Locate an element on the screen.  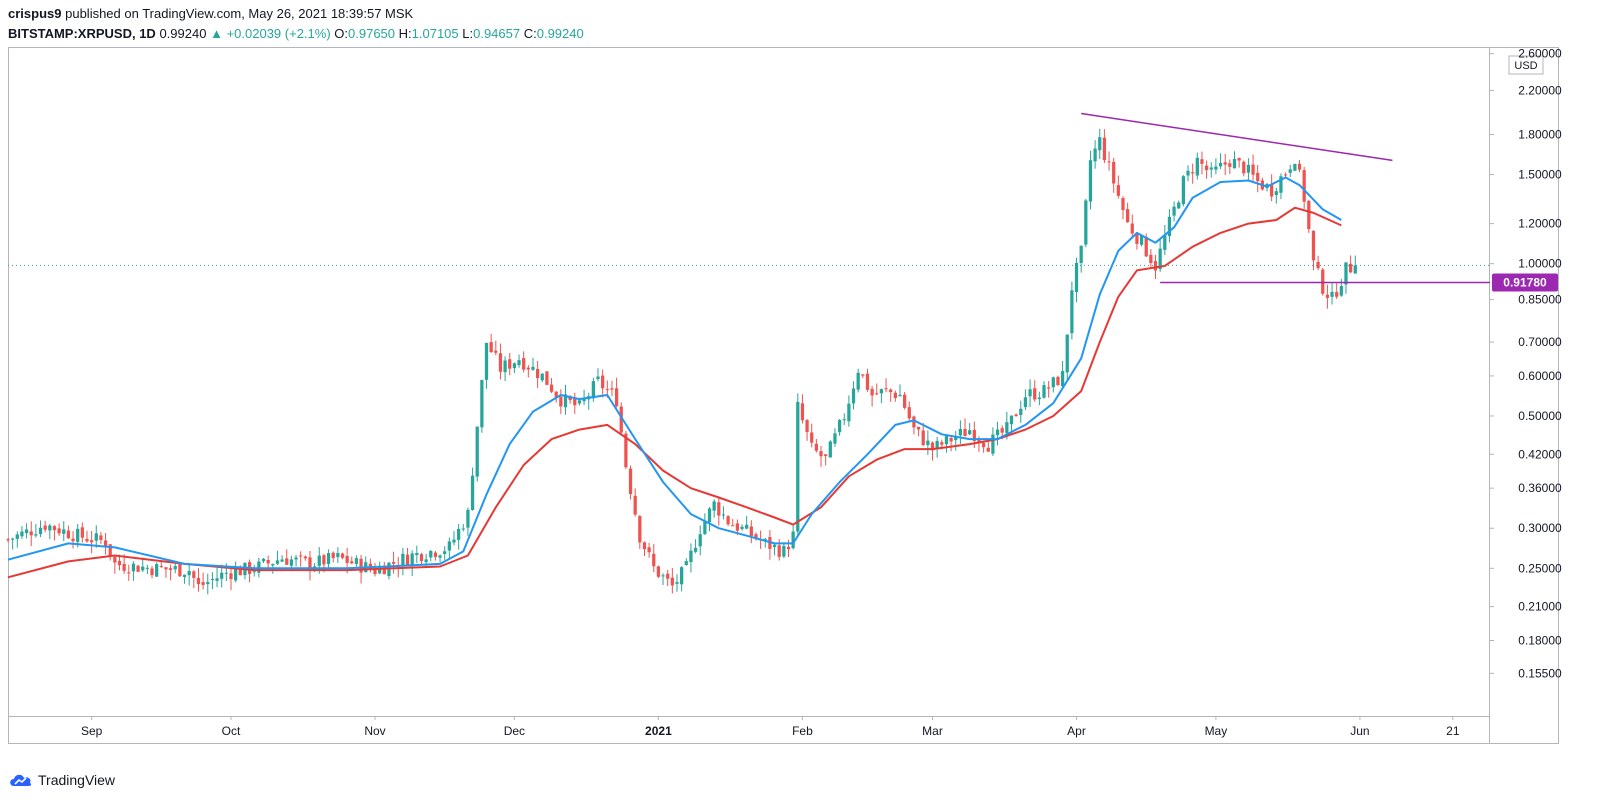
price-tick-label: 1.00000 is located at coordinates (1540, 264).